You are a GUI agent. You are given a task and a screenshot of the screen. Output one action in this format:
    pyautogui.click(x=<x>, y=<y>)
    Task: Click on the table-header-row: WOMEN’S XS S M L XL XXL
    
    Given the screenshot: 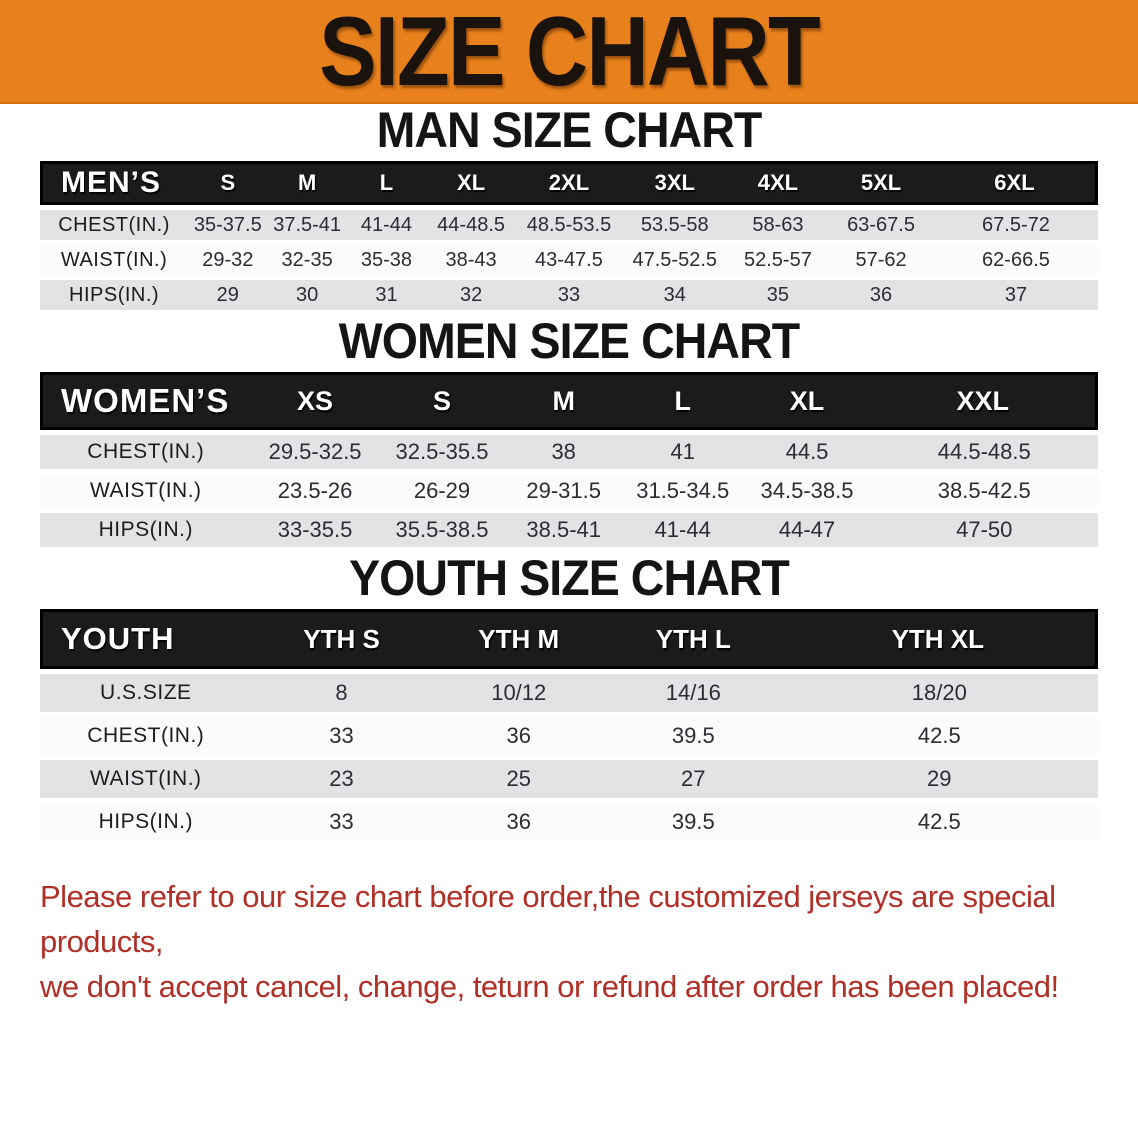 What is the action you would take?
    pyautogui.click(x=569, y=401)
    